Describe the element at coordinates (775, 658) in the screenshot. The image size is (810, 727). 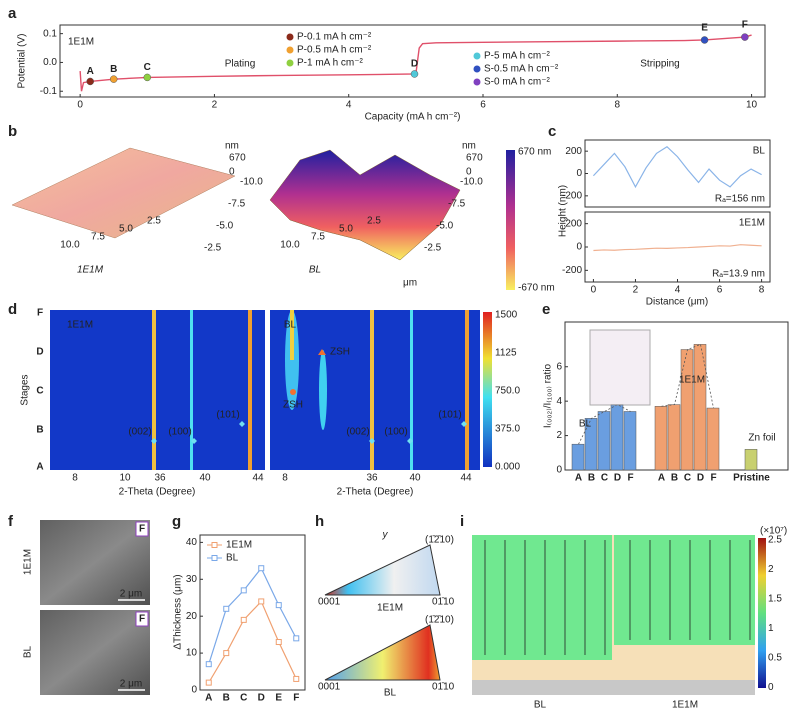
I see `colorbar-label: 0.5` at that location.